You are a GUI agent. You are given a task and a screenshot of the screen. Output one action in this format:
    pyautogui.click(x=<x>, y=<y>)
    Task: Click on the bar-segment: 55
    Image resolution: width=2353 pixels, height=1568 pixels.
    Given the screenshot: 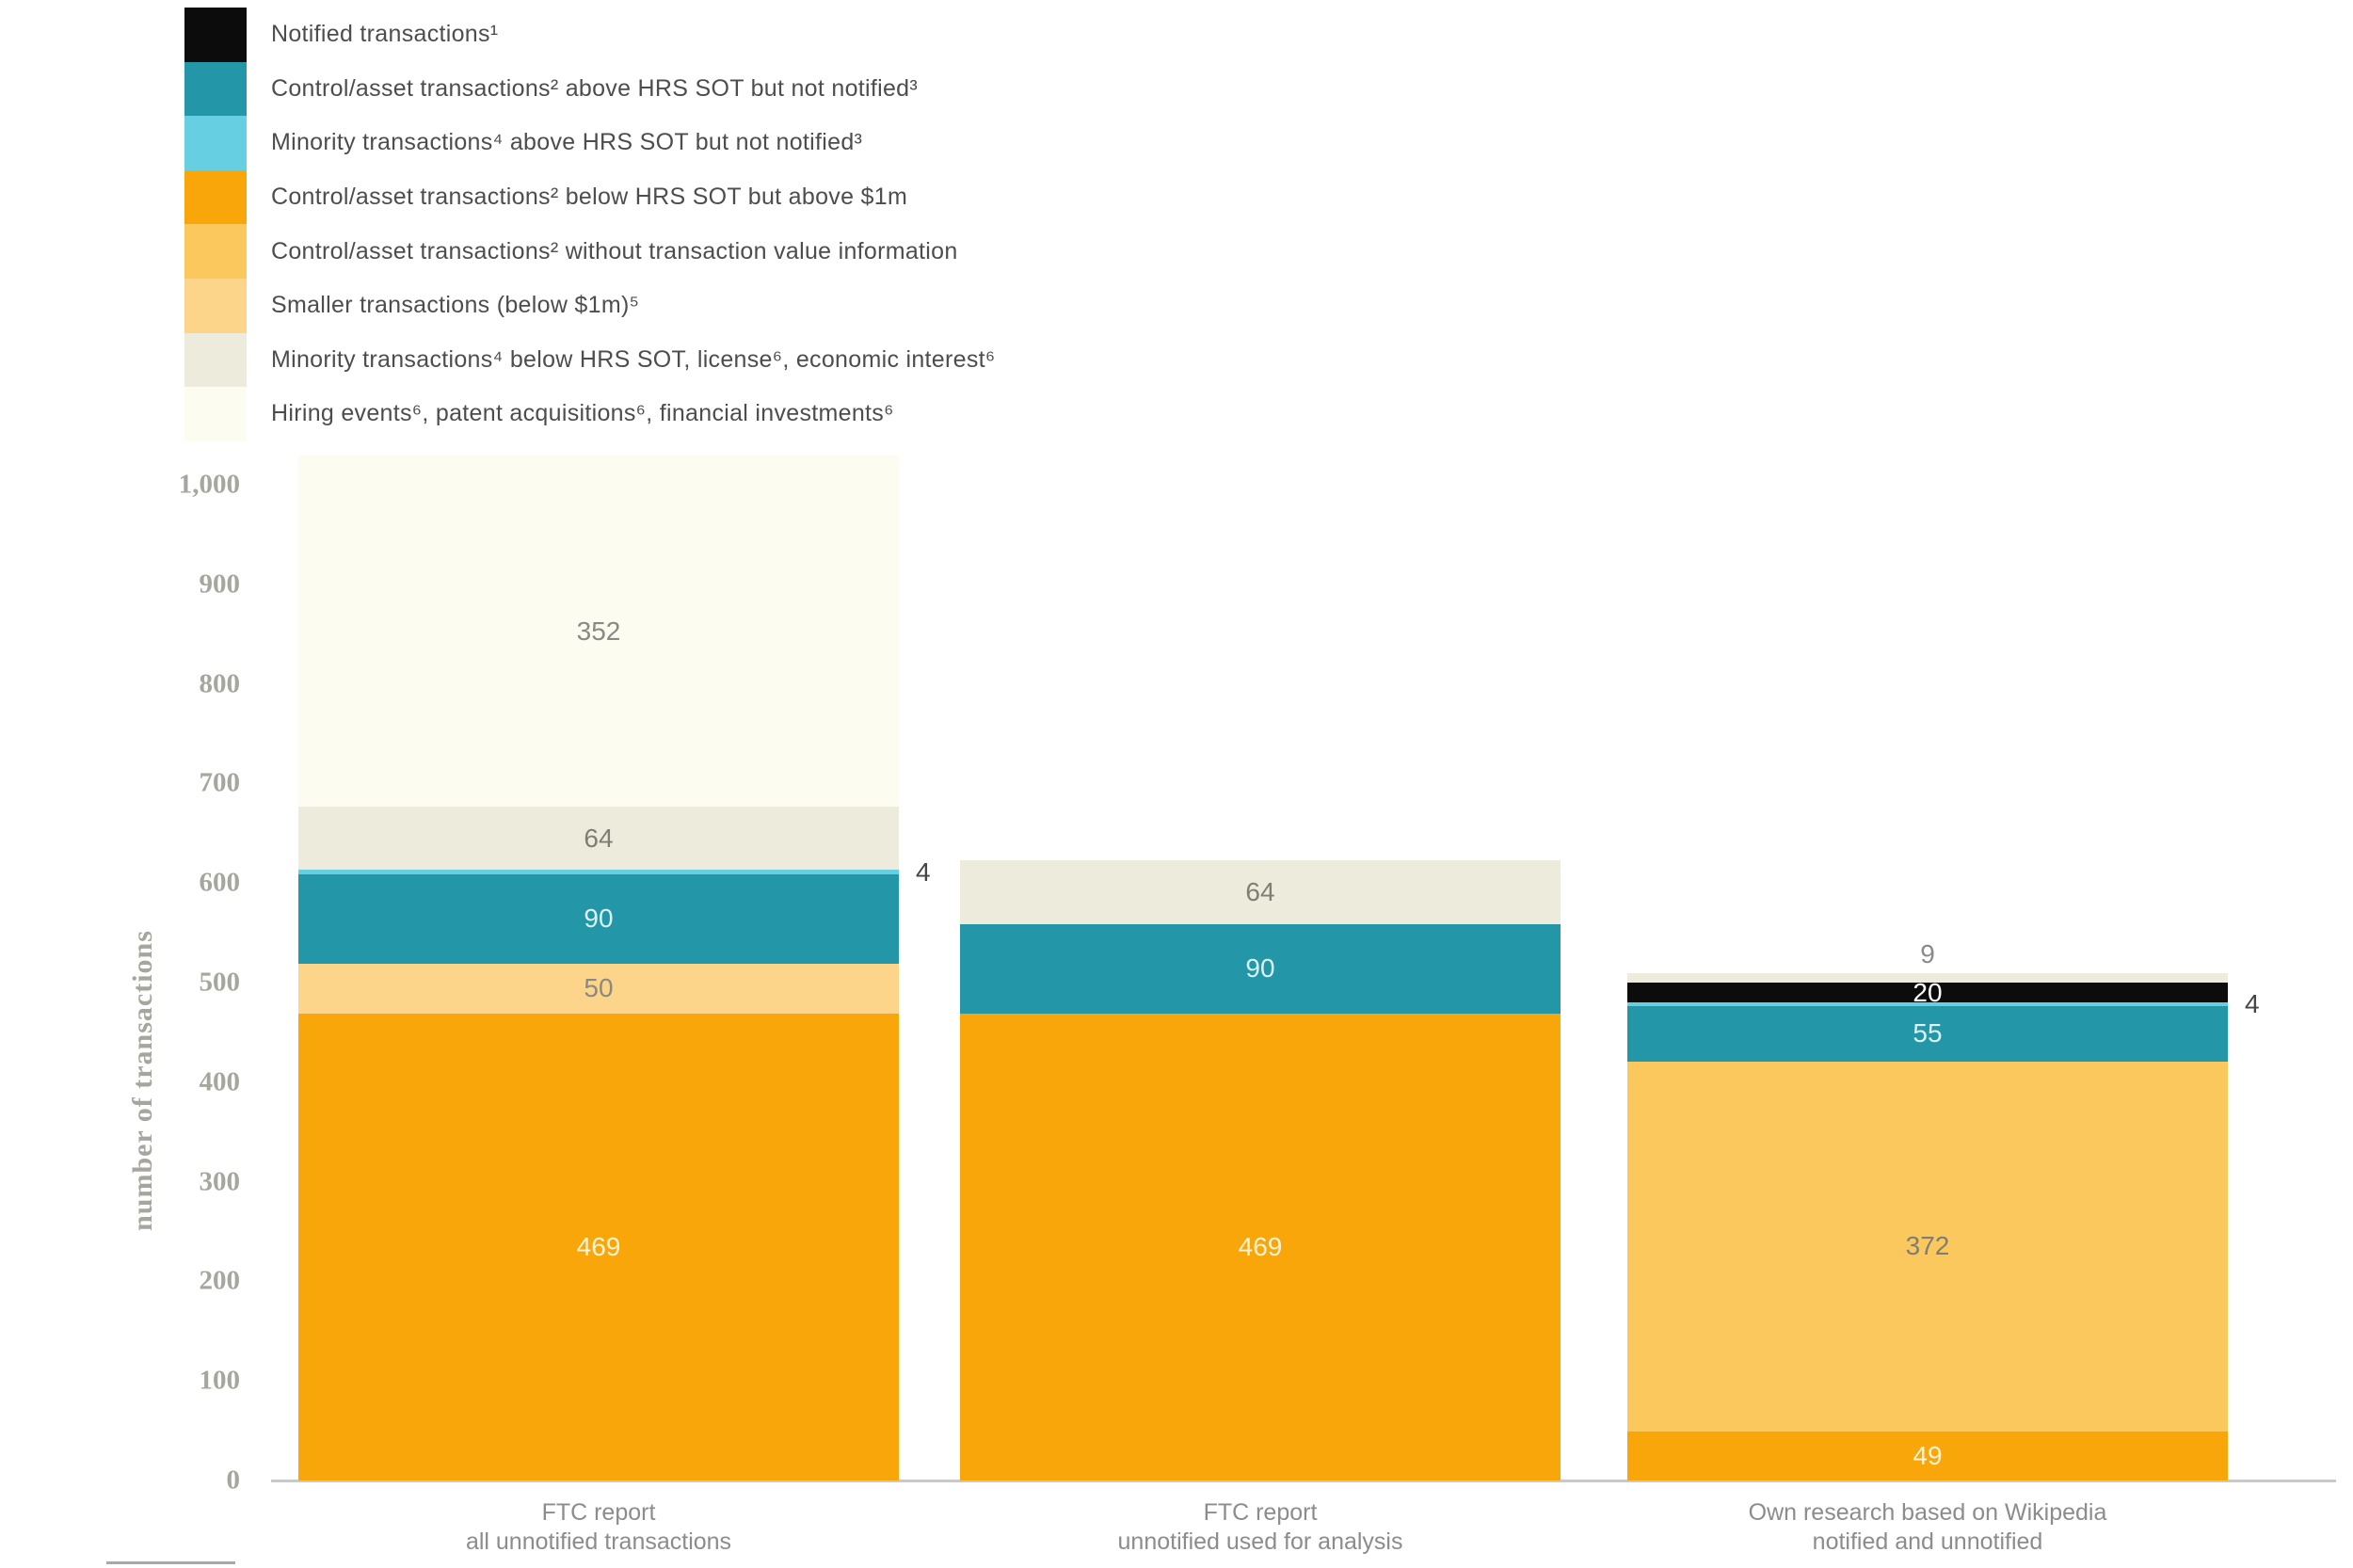 What is the action you would take?
    pyautogui.click(x=1928, y=1034)
    